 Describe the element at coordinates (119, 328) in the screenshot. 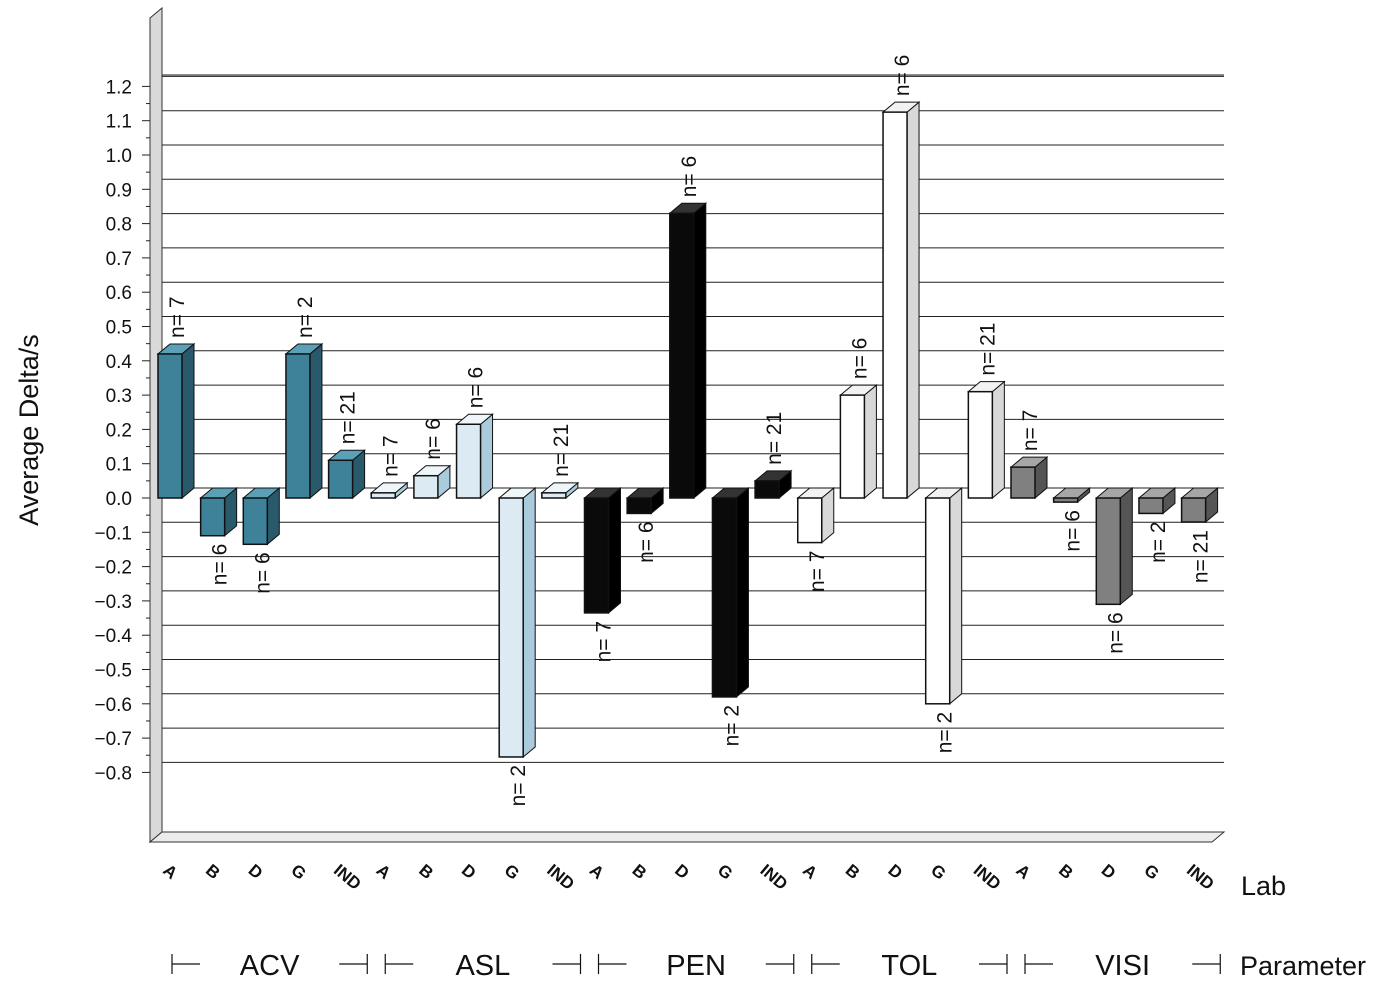

I see `y-tick-label: 0.5` at that location.